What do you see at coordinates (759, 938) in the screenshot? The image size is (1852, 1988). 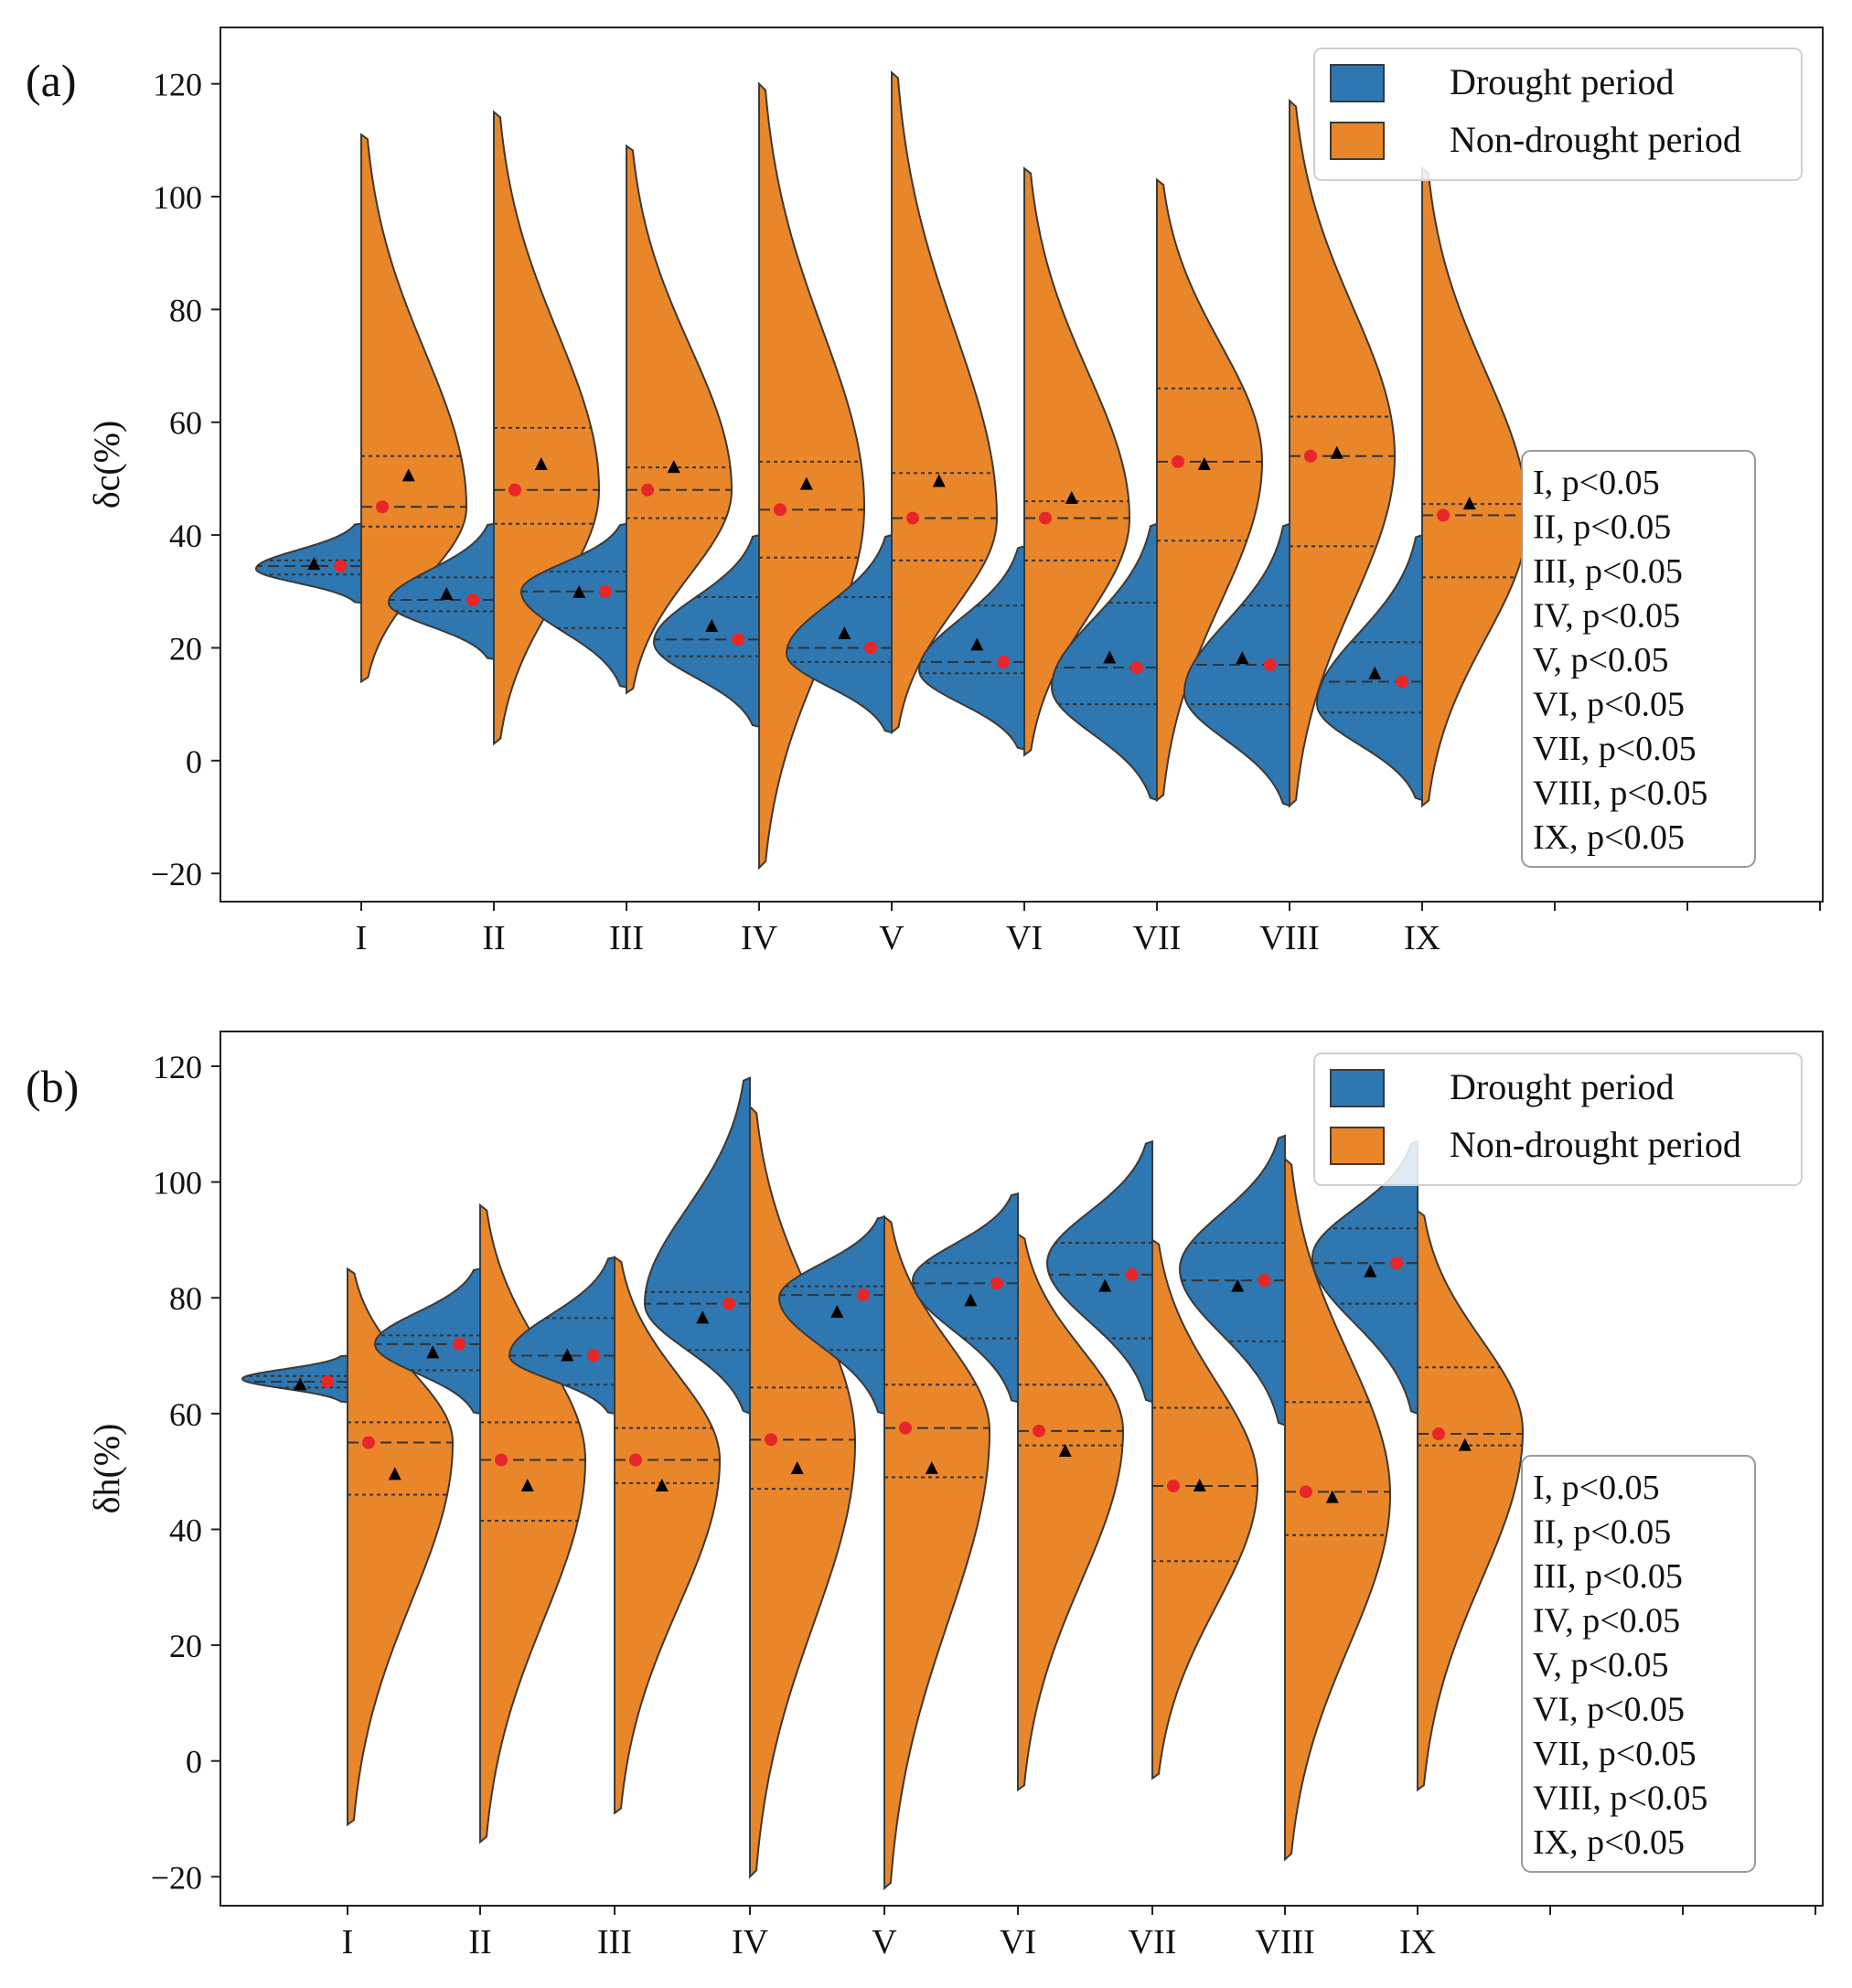 I see `x-tick-label: IV` at bounding box center [759, 938].